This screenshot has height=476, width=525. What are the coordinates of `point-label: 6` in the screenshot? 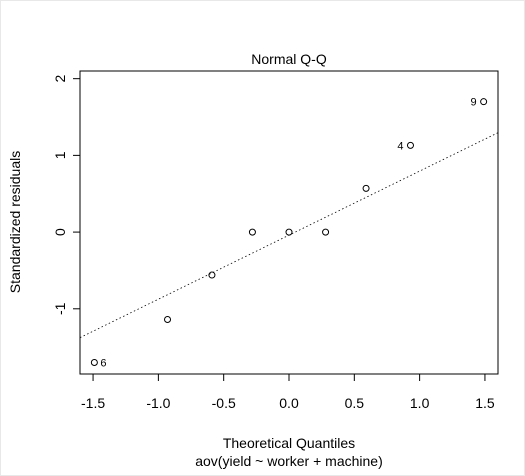 It's located at (103, 363).